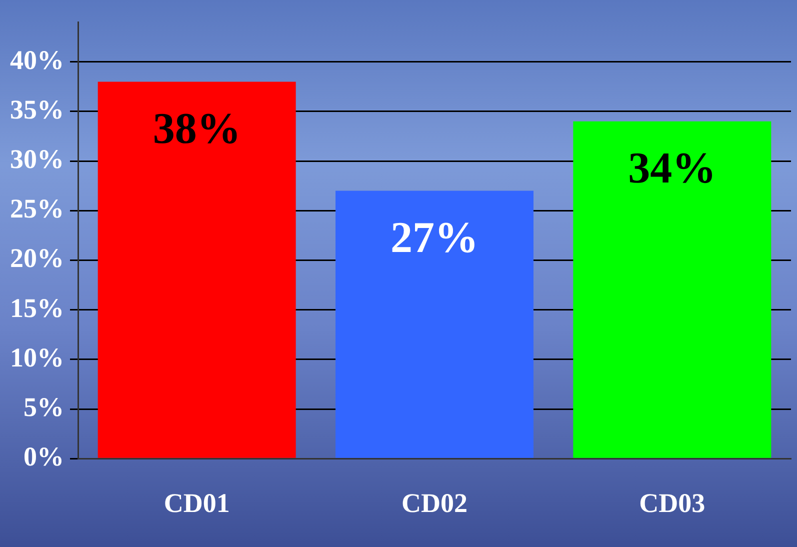  What do you see at coordinates (37, 258) in the screenshot?
I see `y-tick-label: 20%` at bounding box center [37, 258].